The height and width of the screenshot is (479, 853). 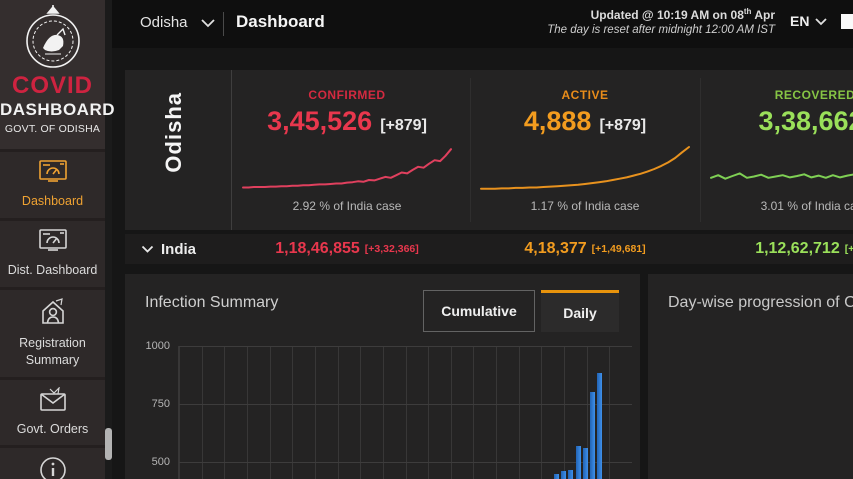 I want to click on confirmed-percent: 2.92 % of India case, so click(x=347, y=206).